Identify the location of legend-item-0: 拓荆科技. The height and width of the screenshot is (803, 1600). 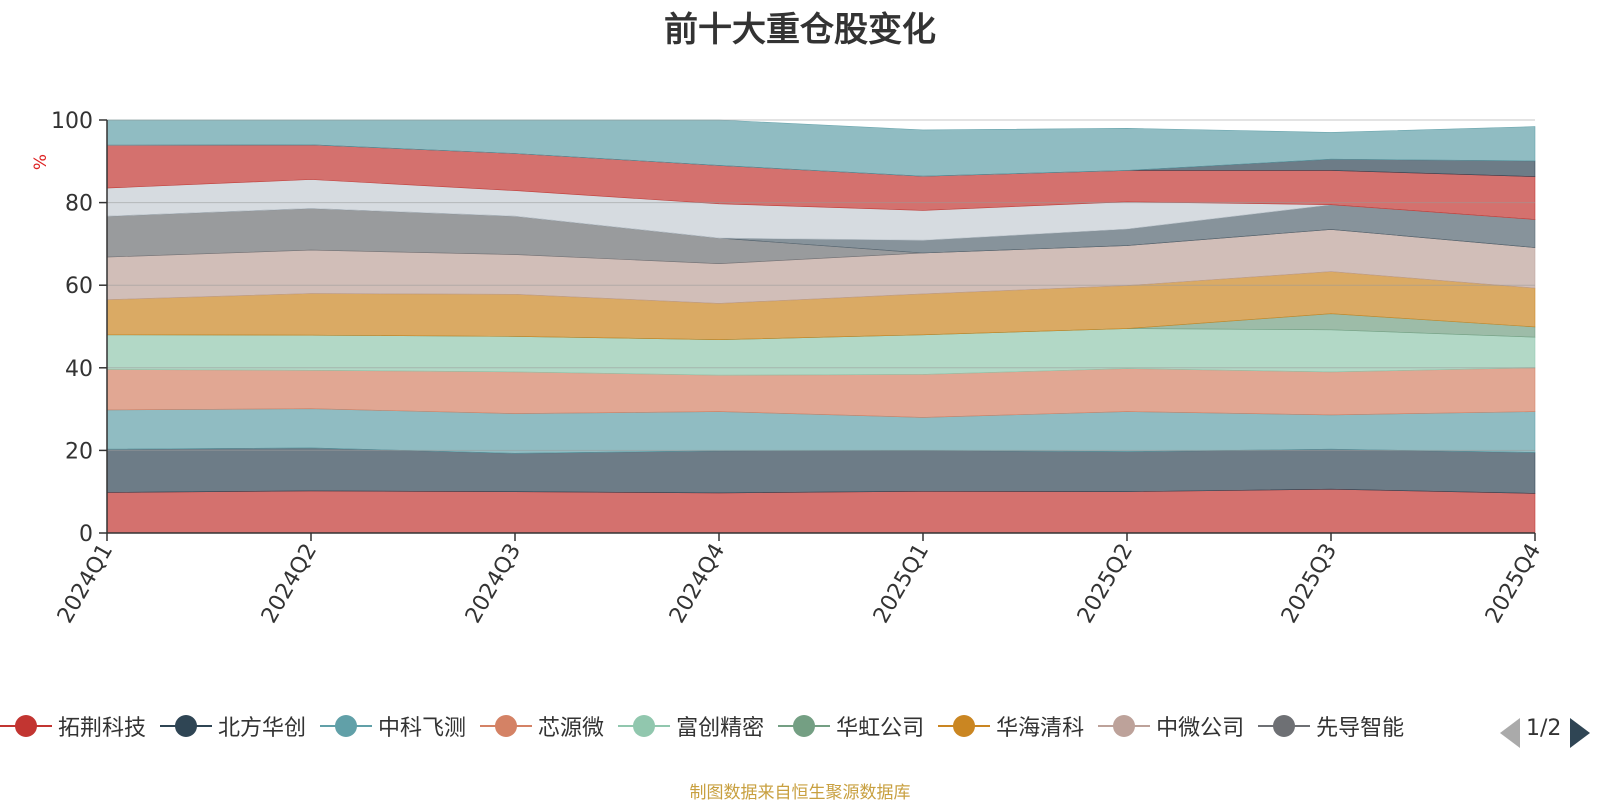
(73, 726).